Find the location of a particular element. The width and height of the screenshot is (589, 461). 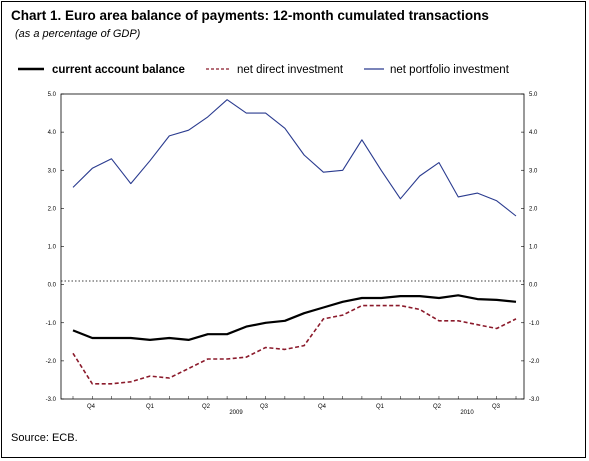

x-year-label: 2010 is located at coordinates (467, 413).